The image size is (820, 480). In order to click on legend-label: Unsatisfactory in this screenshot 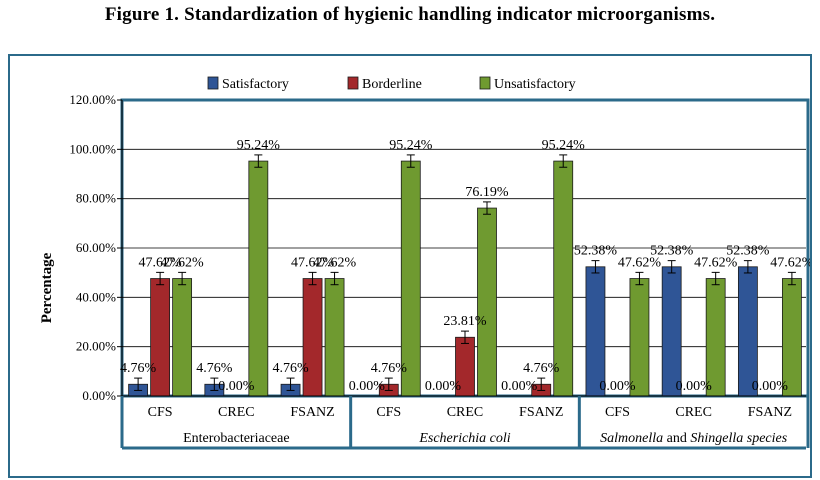, I will do `click(535, 84)`.